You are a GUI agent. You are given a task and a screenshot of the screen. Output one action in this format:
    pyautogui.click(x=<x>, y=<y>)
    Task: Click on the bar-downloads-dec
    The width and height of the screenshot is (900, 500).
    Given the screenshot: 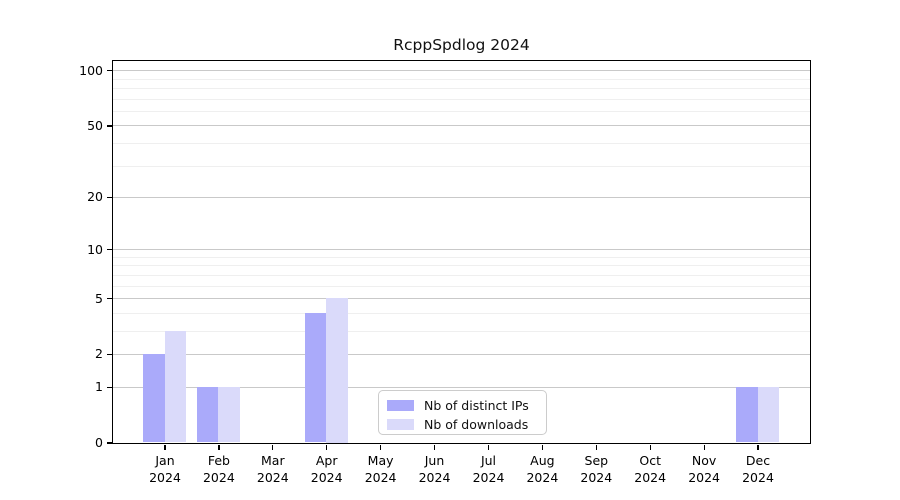 What is the action you would take?
    pyautogui.click(x=768, y=414)
    